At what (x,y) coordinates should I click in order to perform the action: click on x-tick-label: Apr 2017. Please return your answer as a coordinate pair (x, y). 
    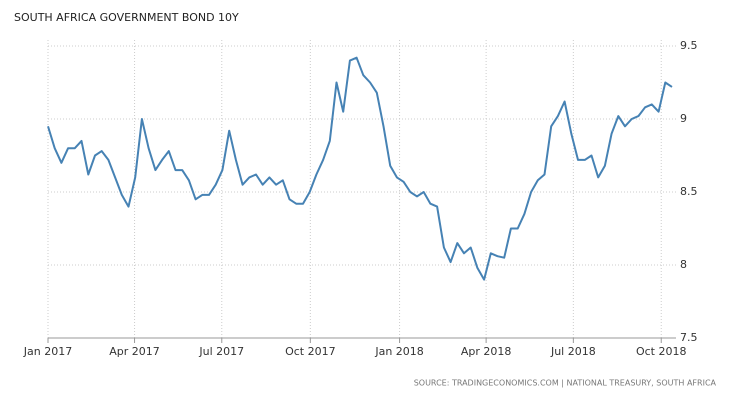
    Looking at the image, I should click on (134, 351).